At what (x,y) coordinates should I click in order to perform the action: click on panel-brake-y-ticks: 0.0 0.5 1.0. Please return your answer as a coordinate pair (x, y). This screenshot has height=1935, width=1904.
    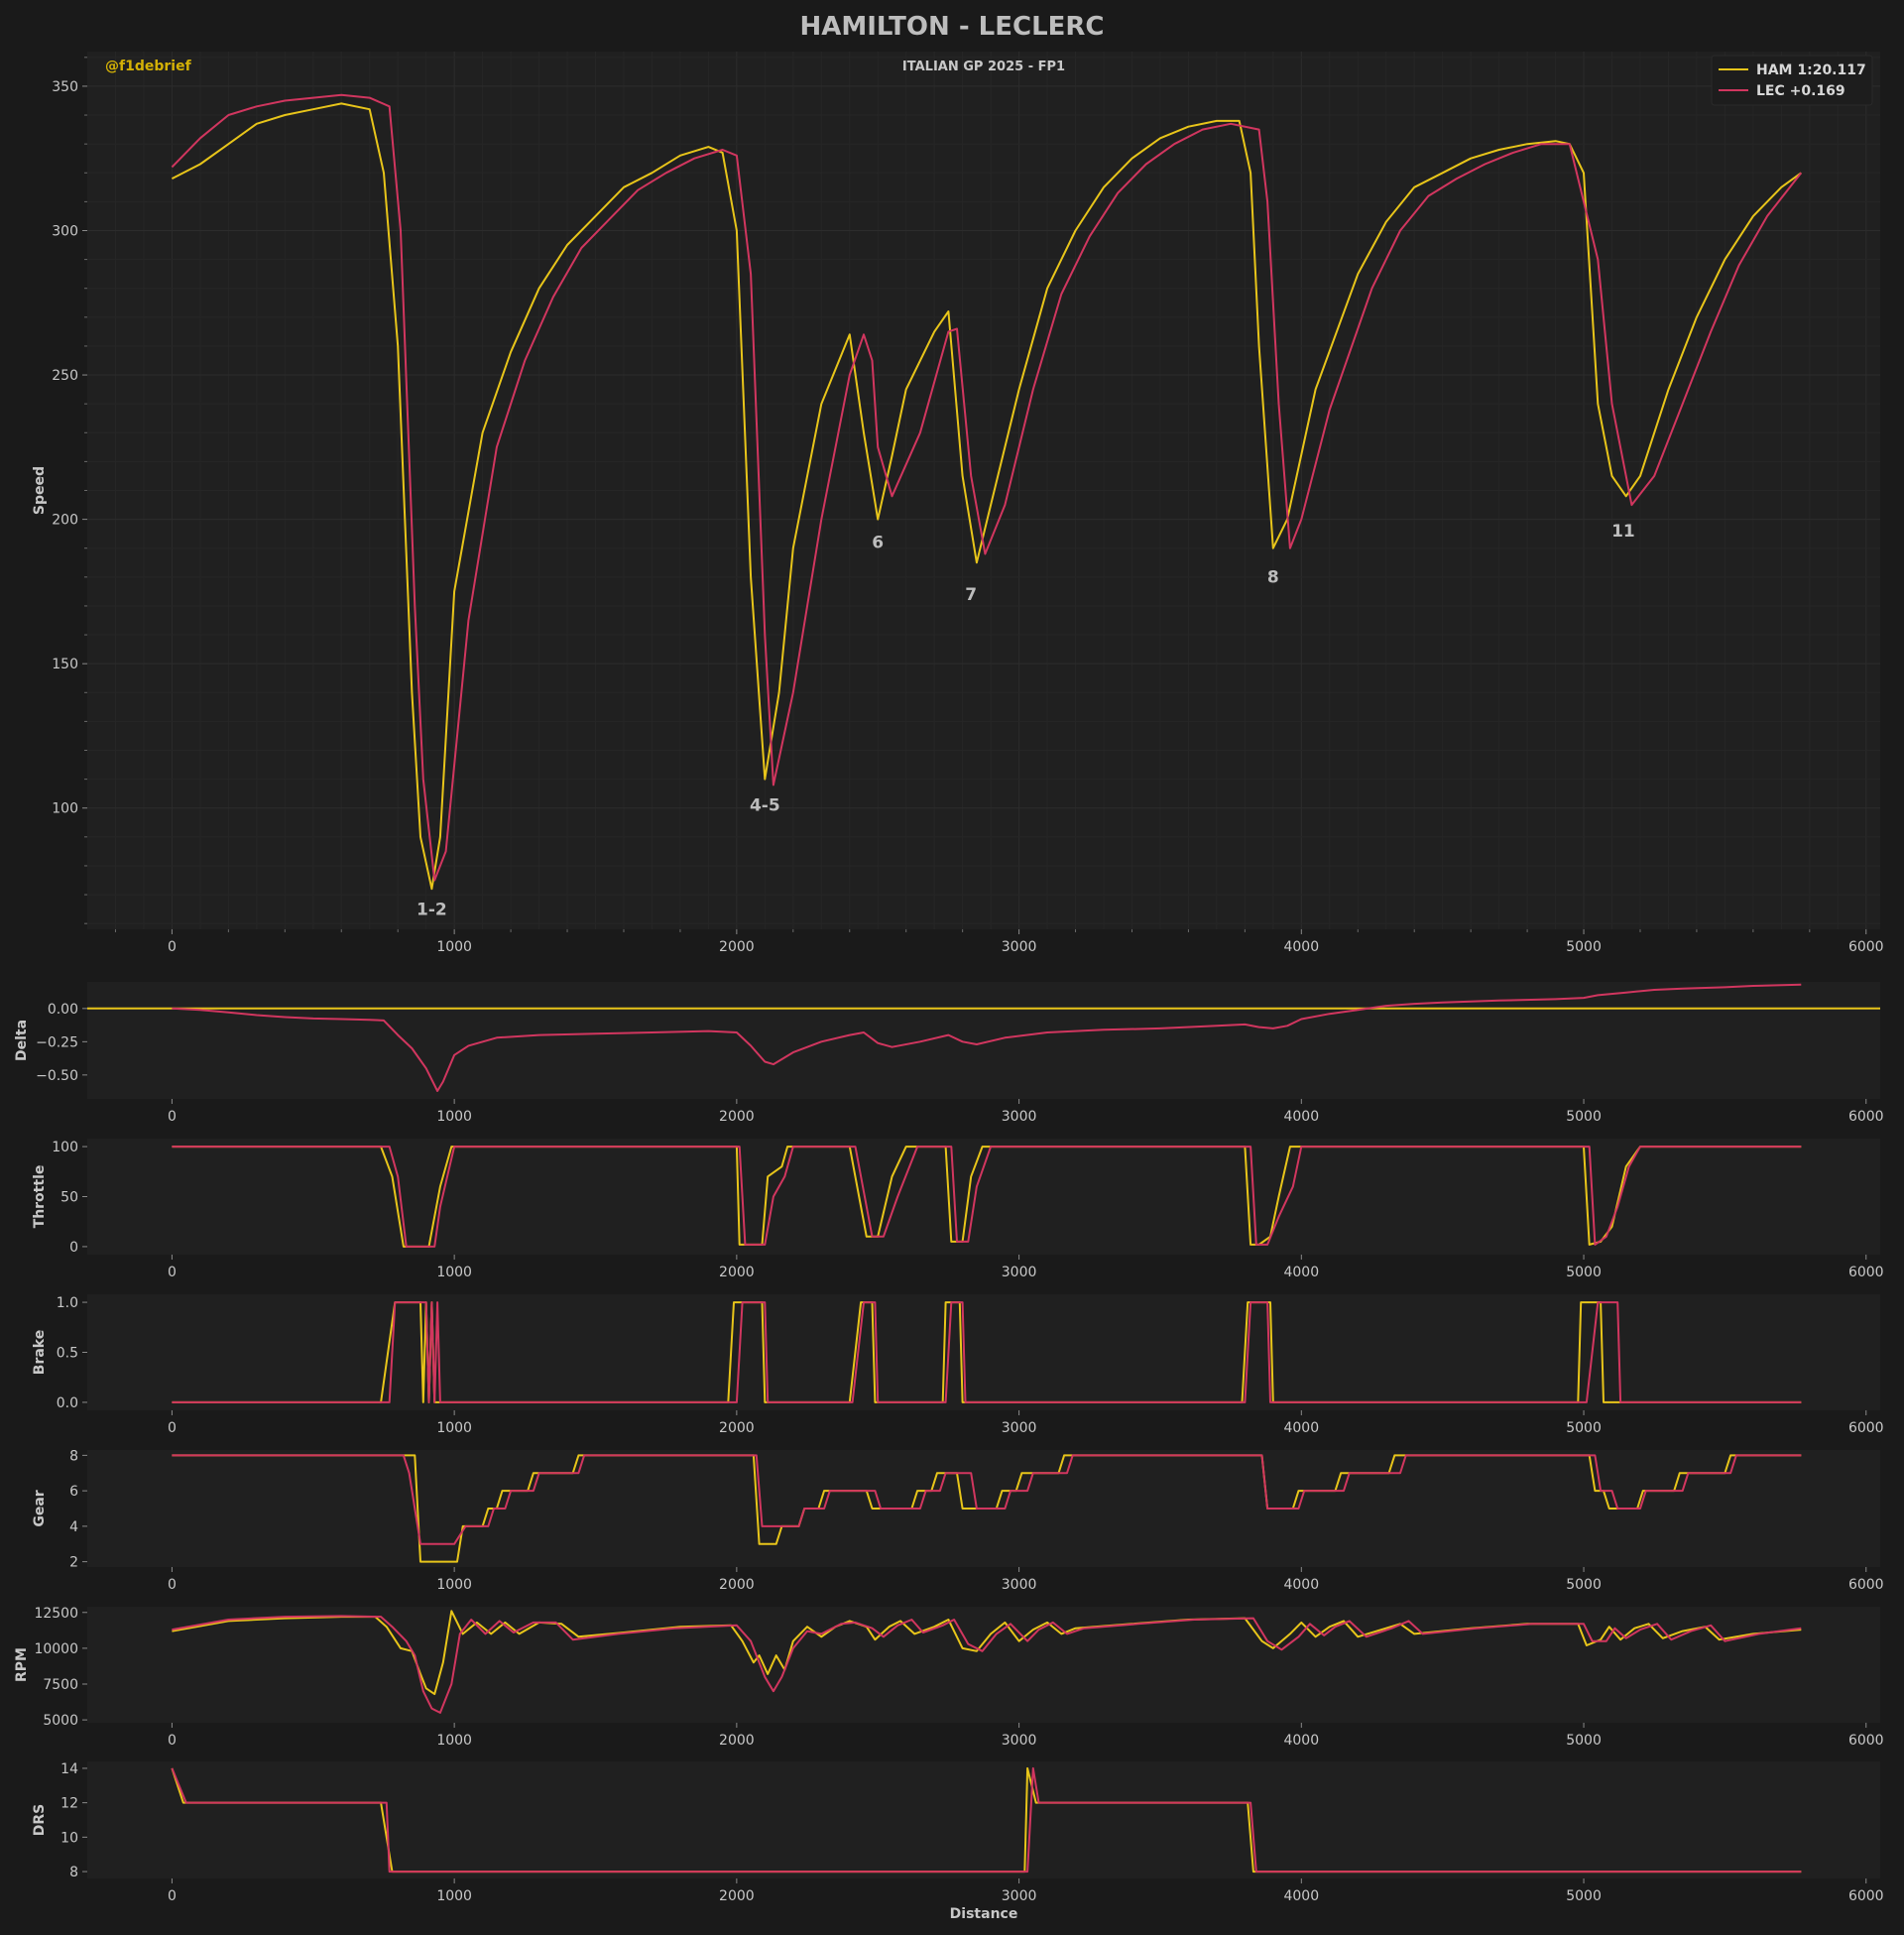
    Looking at the image, I should click on (72, 1353).